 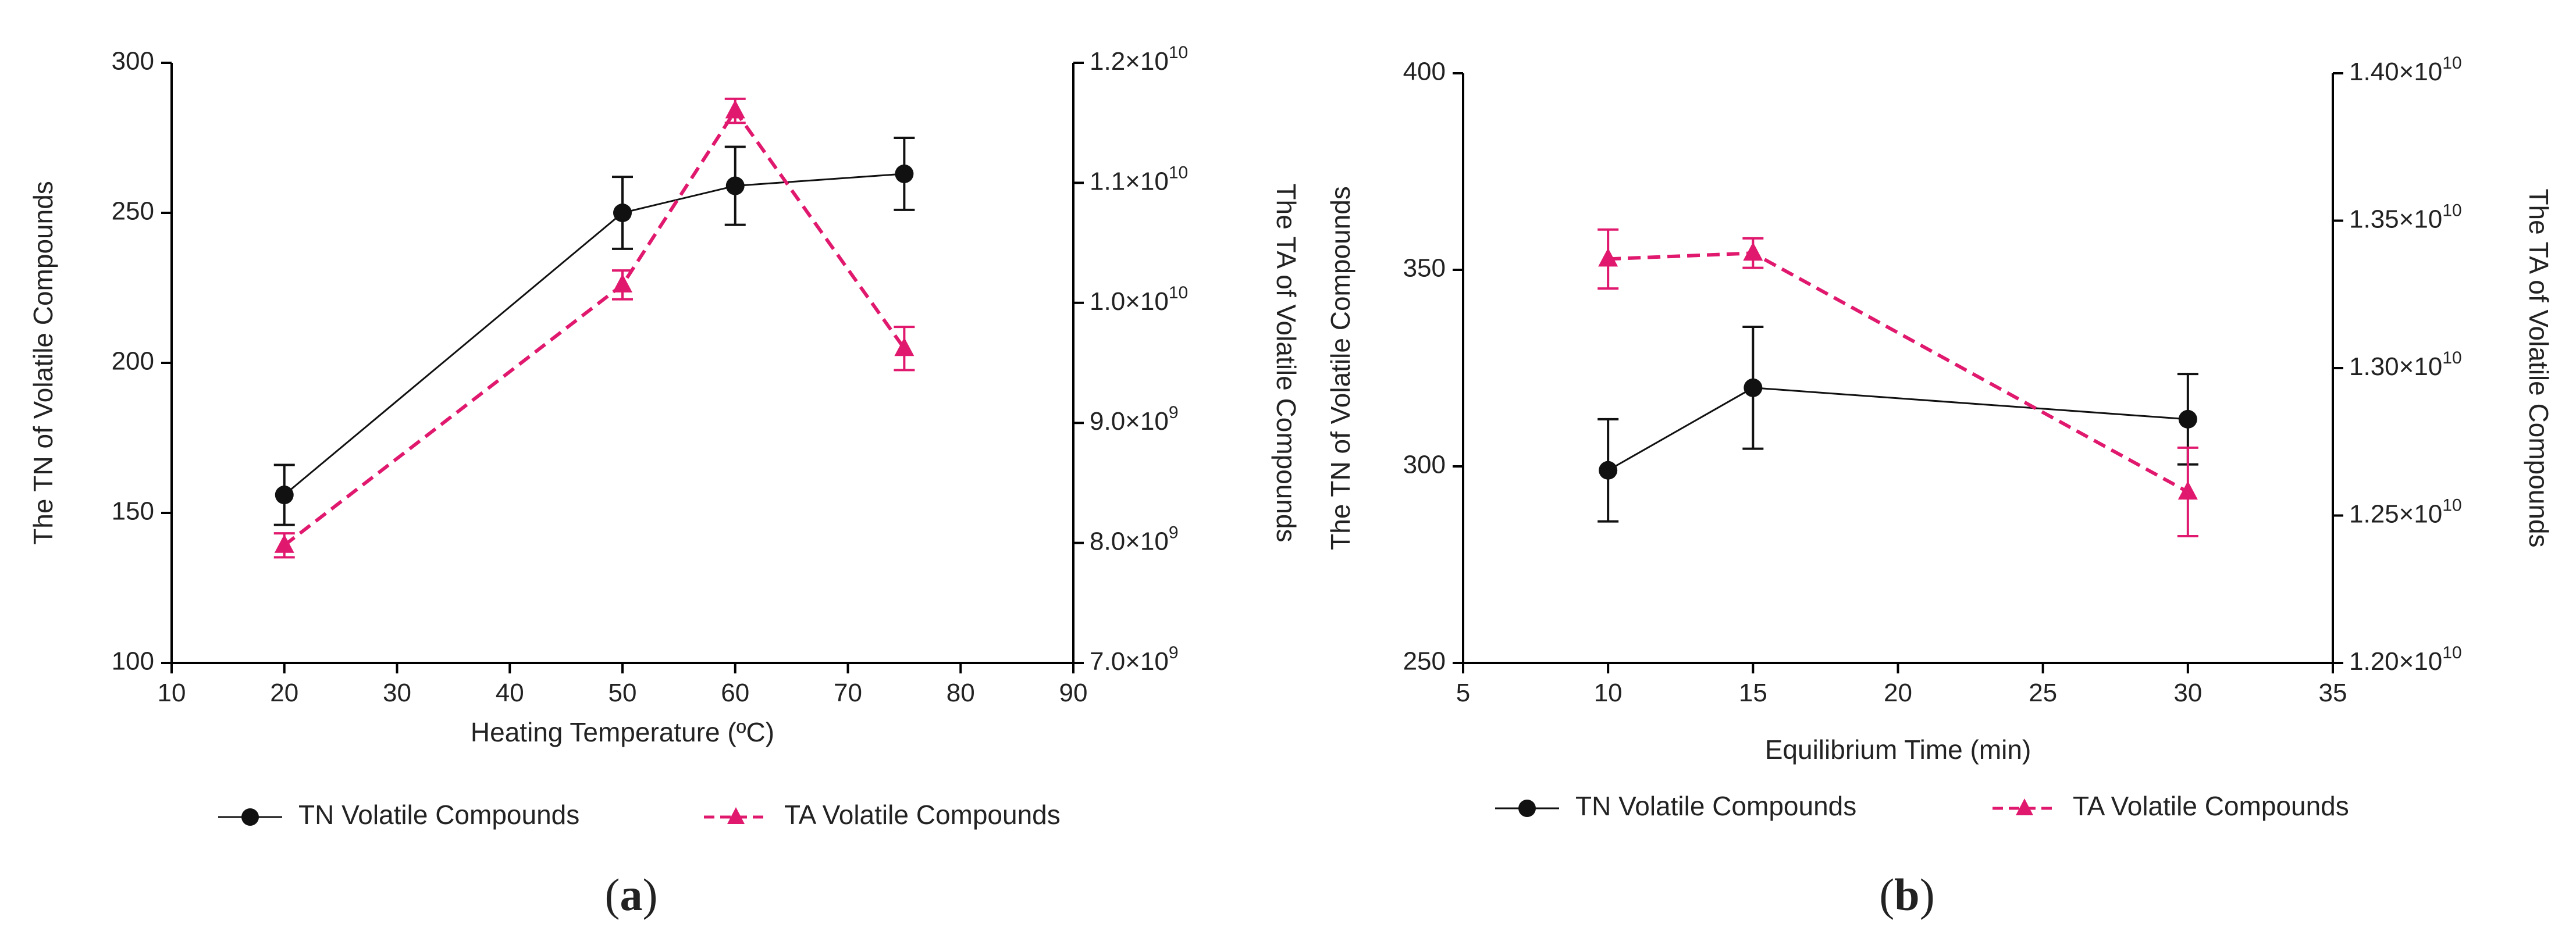 I want to click on y-right-tick-label: 1.40×10¹⁰, so click(x=2405, y=70).